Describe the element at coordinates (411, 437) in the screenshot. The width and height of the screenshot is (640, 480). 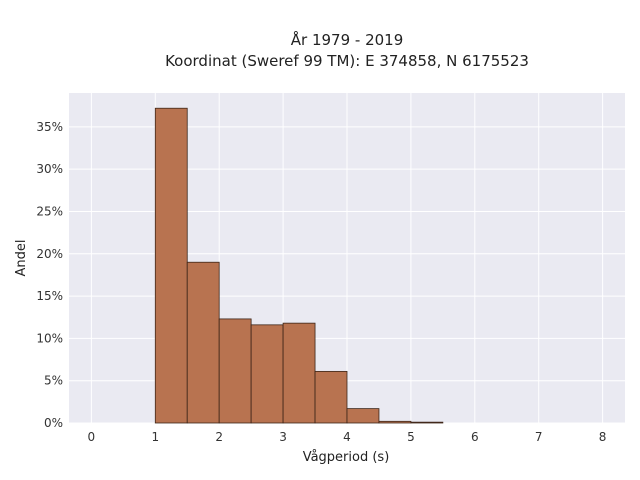
I see `x-tick-label: 5` at that location.